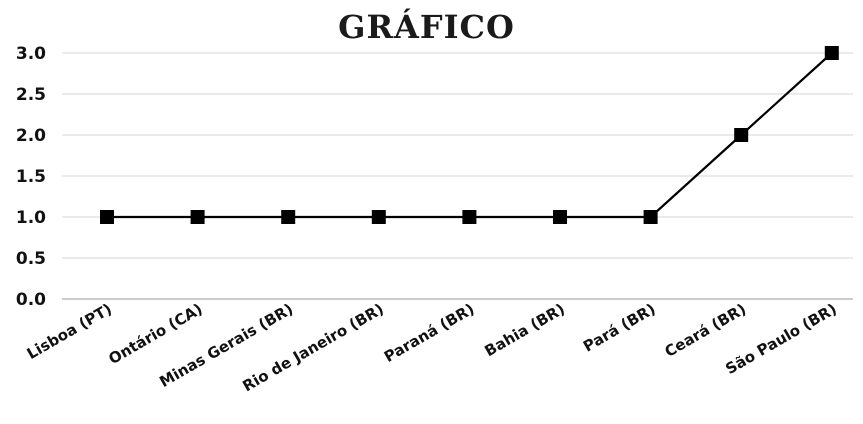  Describe the element at coordinates (426, 27) in the screenshot. I see `chart-title: GRÁFICO` at that location.